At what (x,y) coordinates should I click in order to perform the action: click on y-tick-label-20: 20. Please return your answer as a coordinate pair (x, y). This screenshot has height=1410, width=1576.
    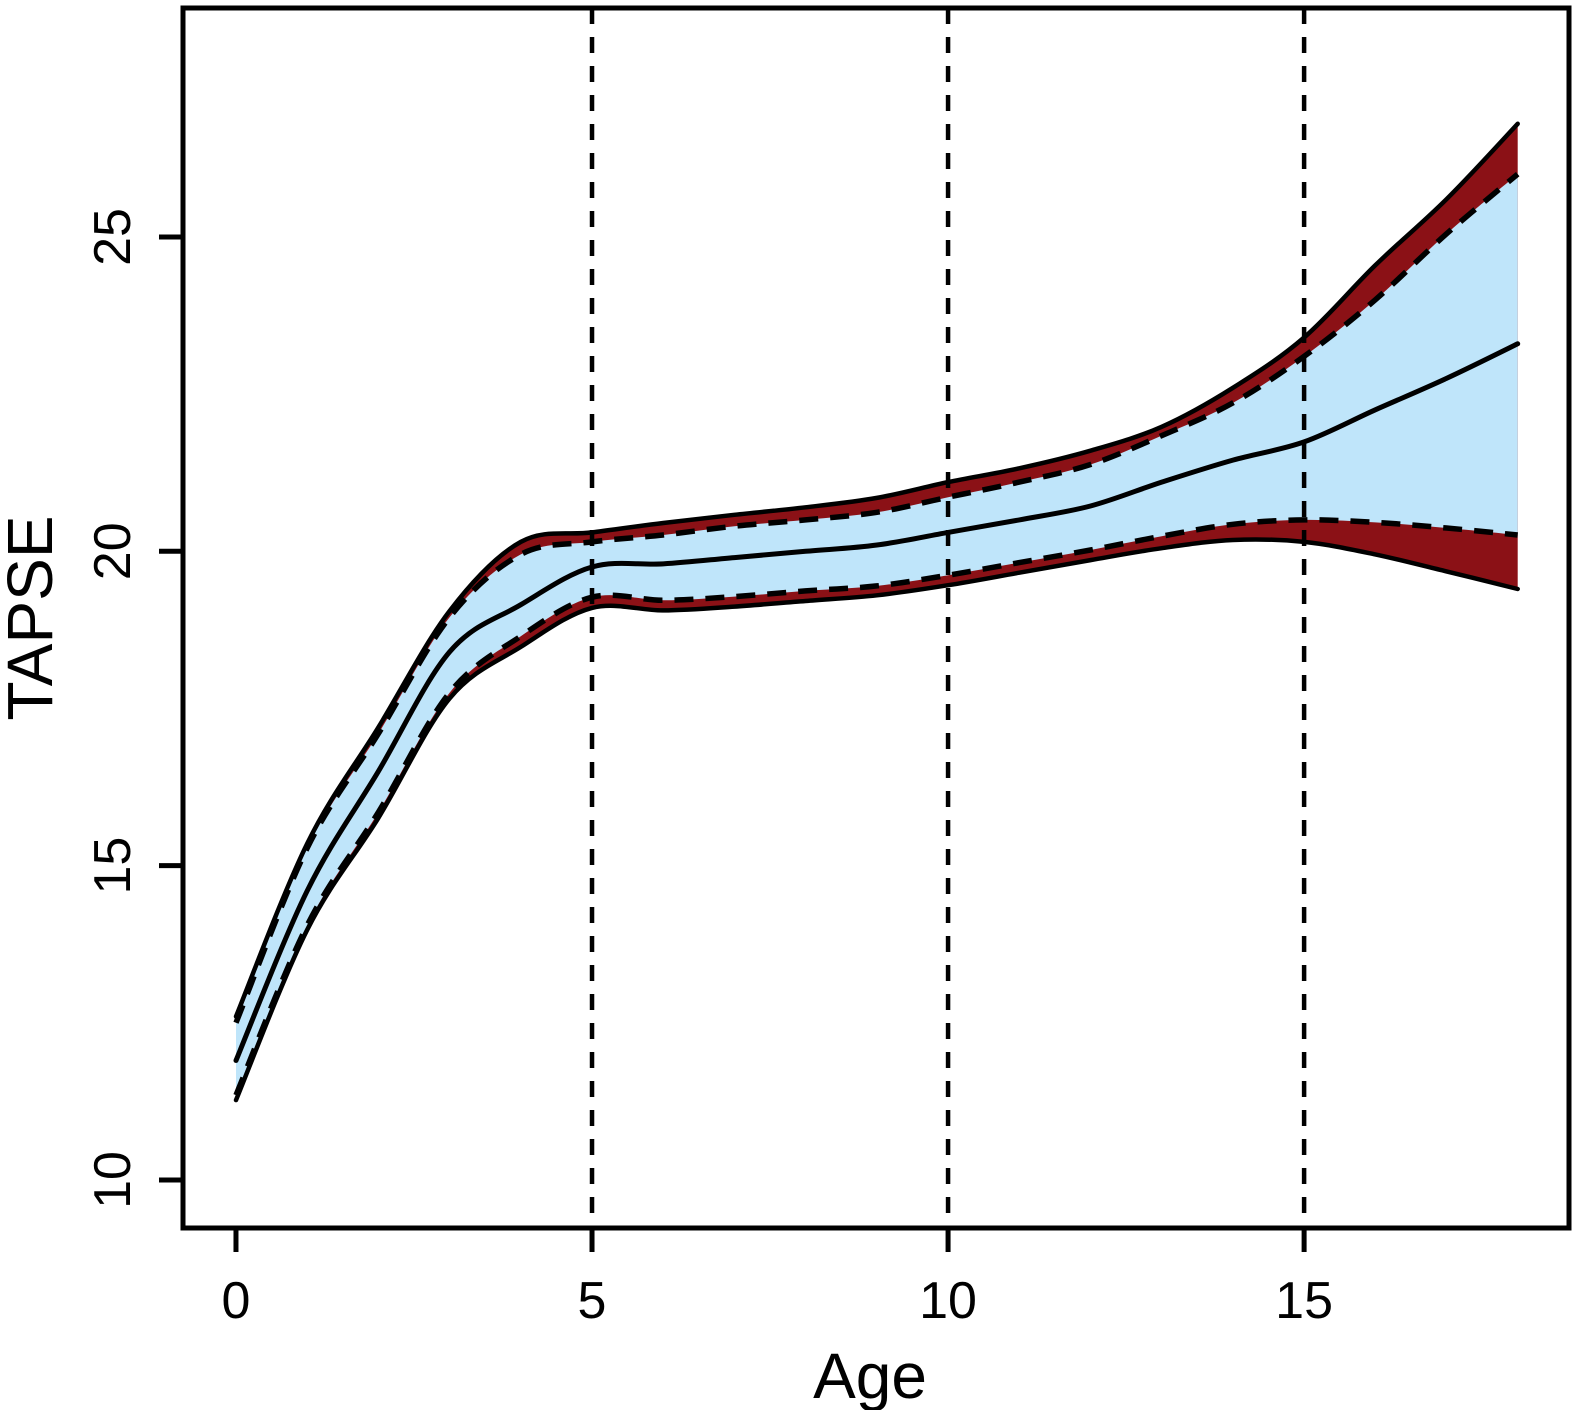
    Looking at the image, I should click on (113, 551).